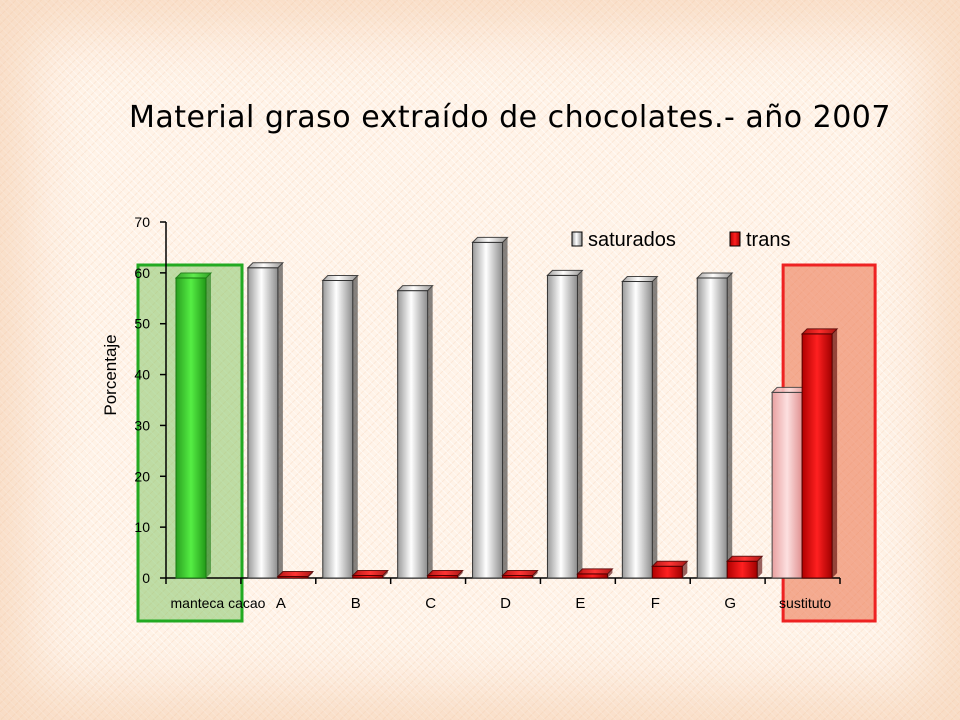 The width and height of the screenshot is (960, 720). I want to click on bar-saturados-6-top, so click(640, 279).